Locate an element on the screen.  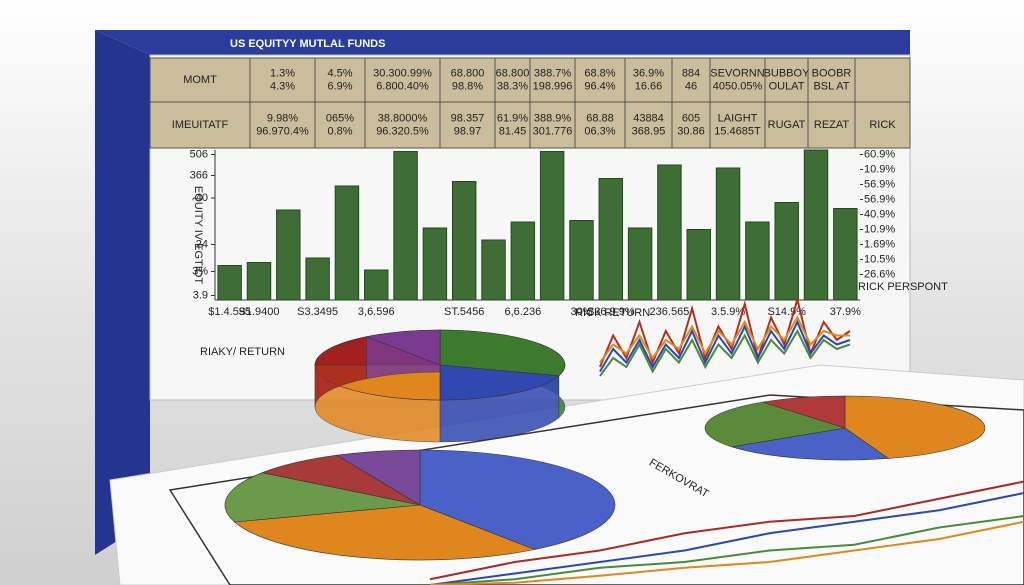
x-tick-label: S36.9.9% is located at coordinates (611, 312).